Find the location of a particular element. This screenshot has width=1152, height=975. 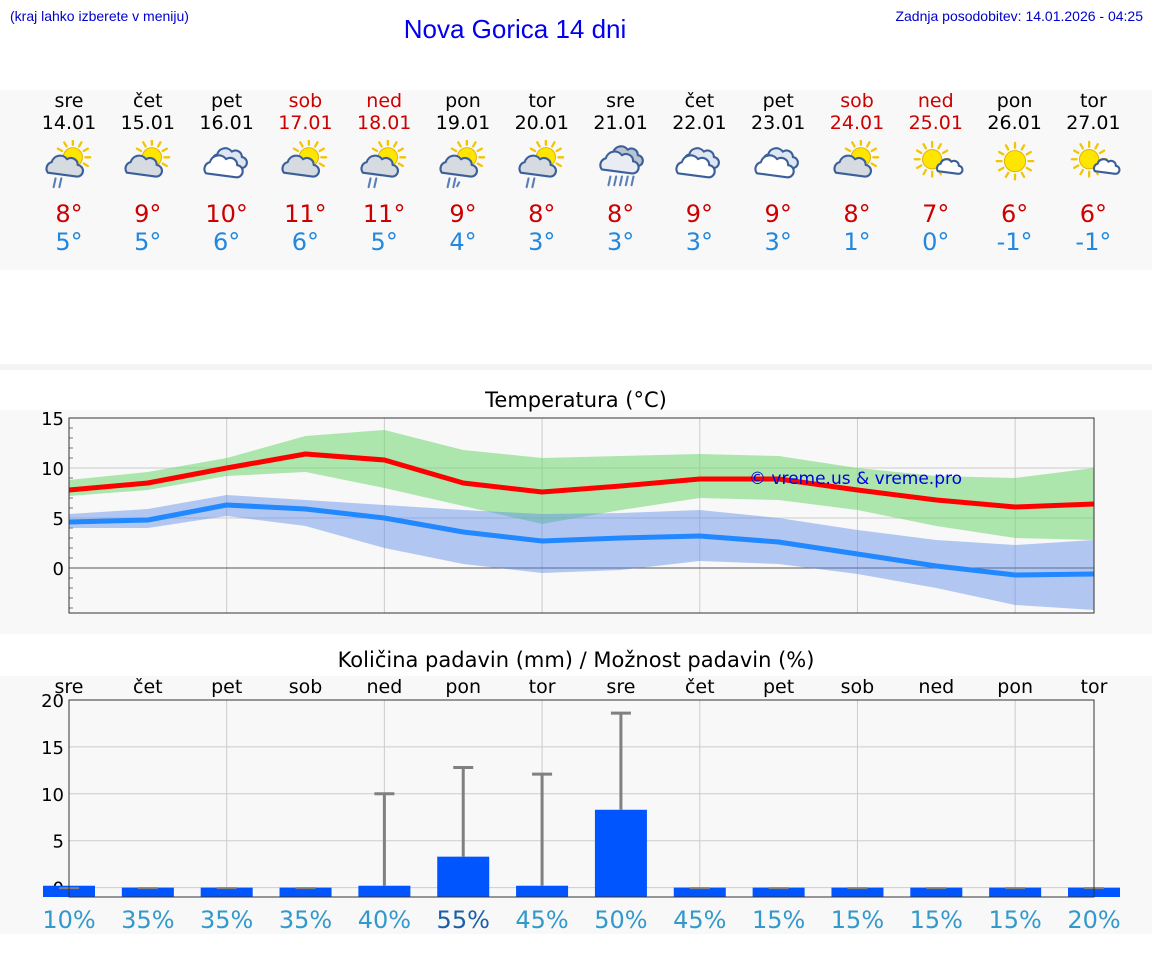

cloud-rain-icon is located at coordinates (621, 166).